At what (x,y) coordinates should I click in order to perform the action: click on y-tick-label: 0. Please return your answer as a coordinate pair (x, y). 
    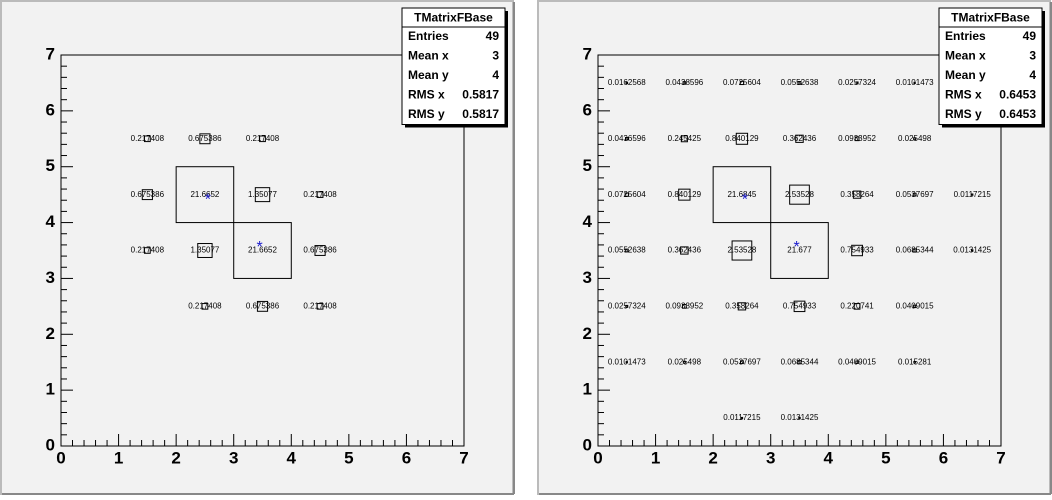
    Looking at the image, I should click on (50, 444).